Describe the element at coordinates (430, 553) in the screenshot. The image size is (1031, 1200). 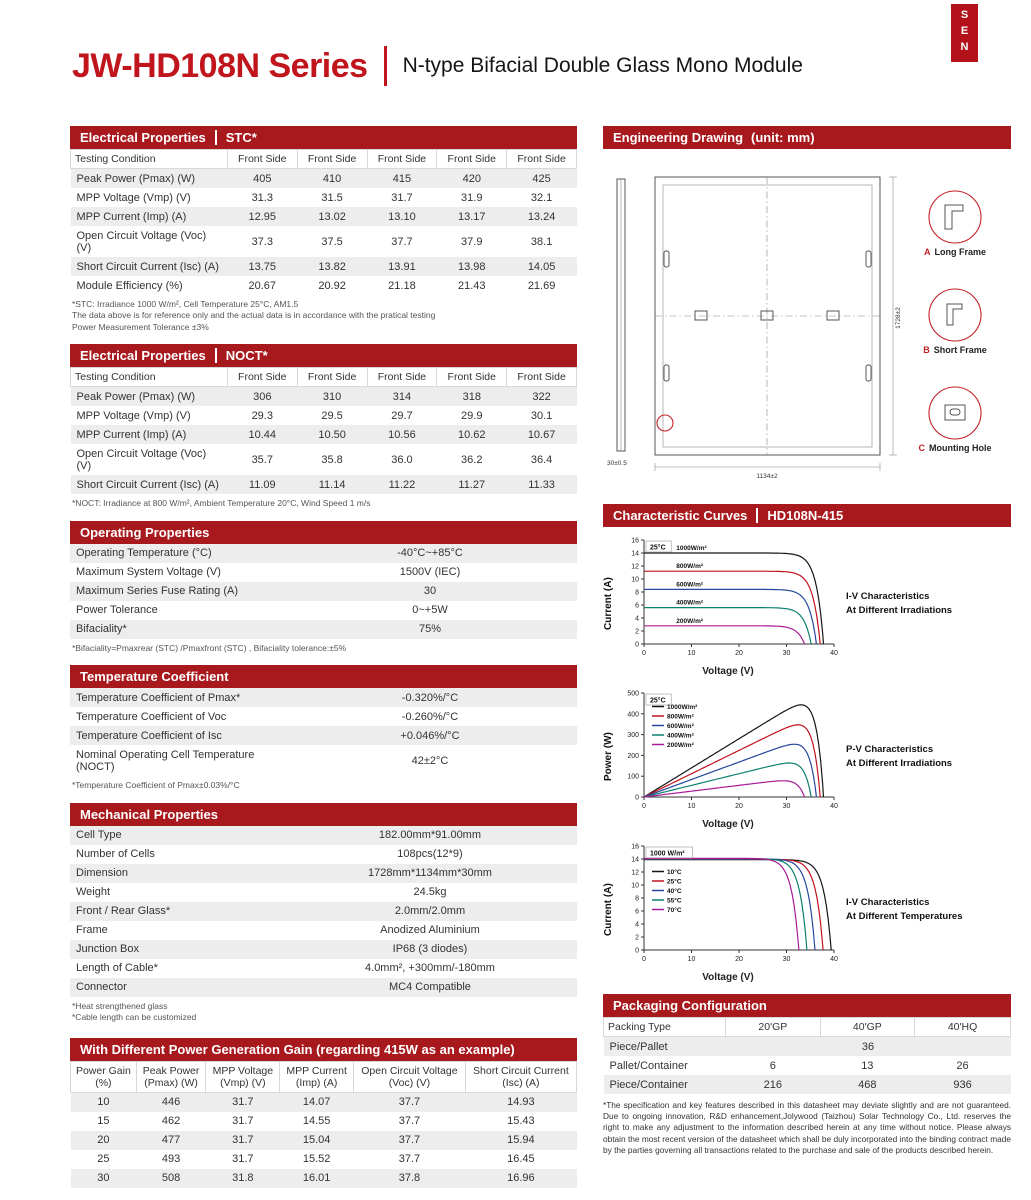
I see `cell-value: -40°C~+85°C` at that location.